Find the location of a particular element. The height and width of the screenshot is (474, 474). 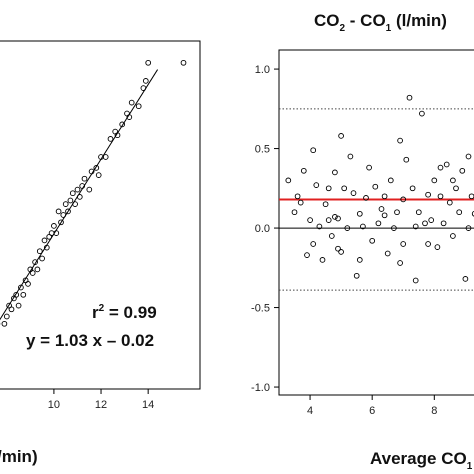

y-tick-label: -0.5 is located at coordinates (260, 309).